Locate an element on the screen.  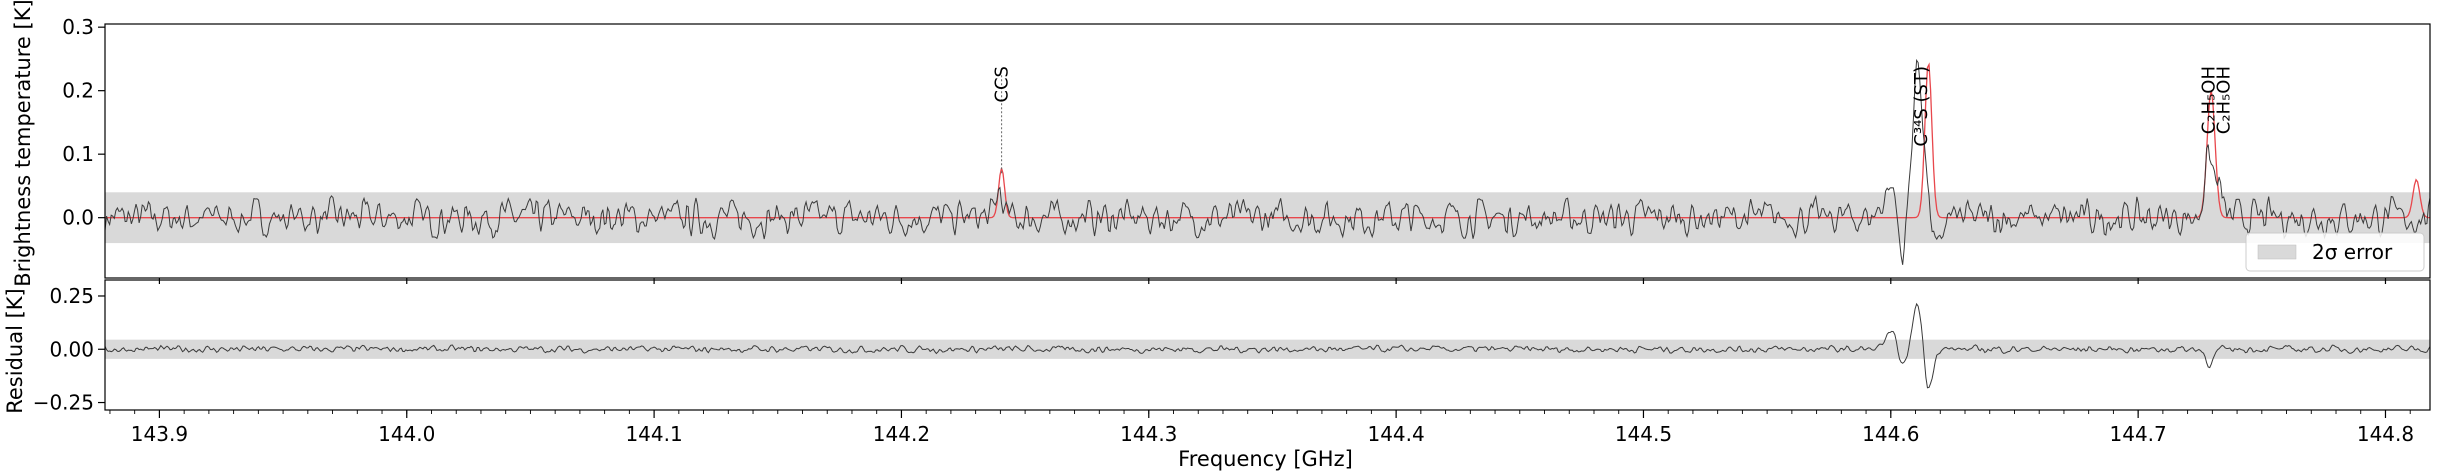
legend-box is located at coordinates (2335, 252).